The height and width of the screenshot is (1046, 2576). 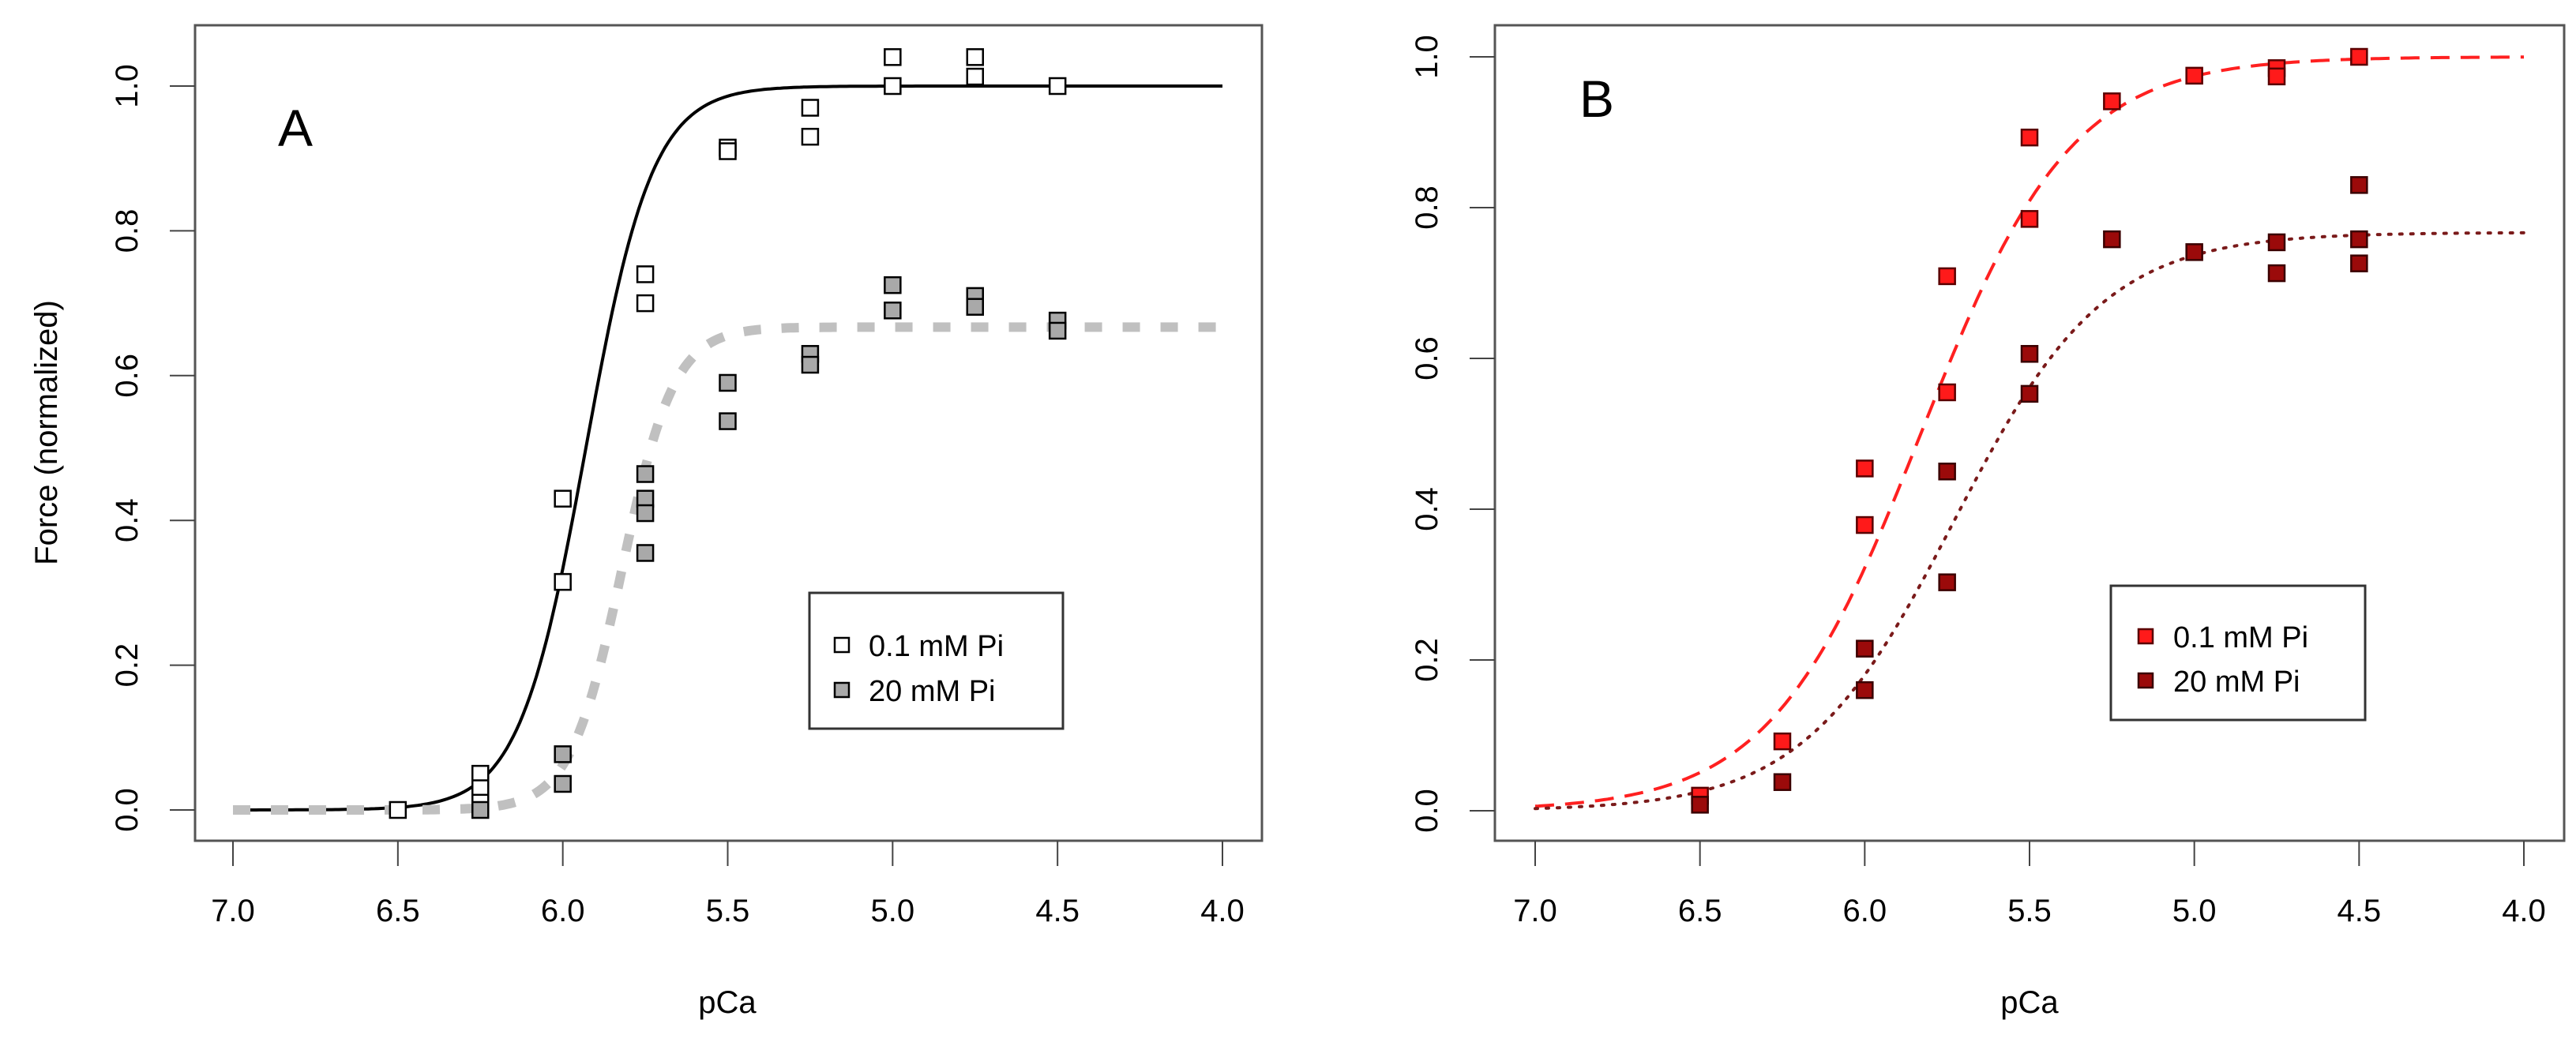 I want to click on y-tick-label: 1.0, so click(x=127, y=86).